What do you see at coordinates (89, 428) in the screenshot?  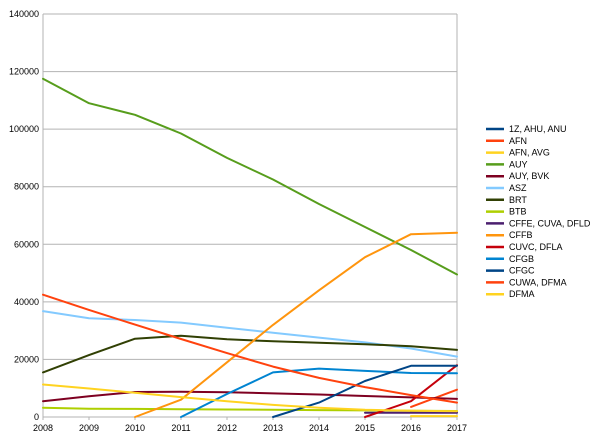 I see `x-tick-label: 2009` at bounding box center [89, 428].